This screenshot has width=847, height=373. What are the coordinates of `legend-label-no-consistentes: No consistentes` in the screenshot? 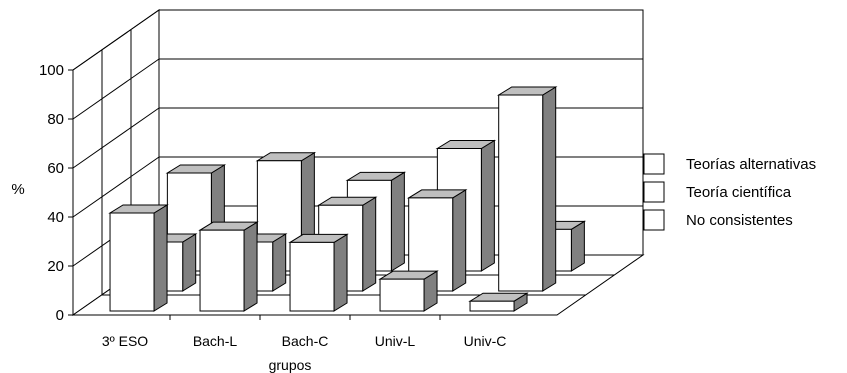 It's located at (739, 220).